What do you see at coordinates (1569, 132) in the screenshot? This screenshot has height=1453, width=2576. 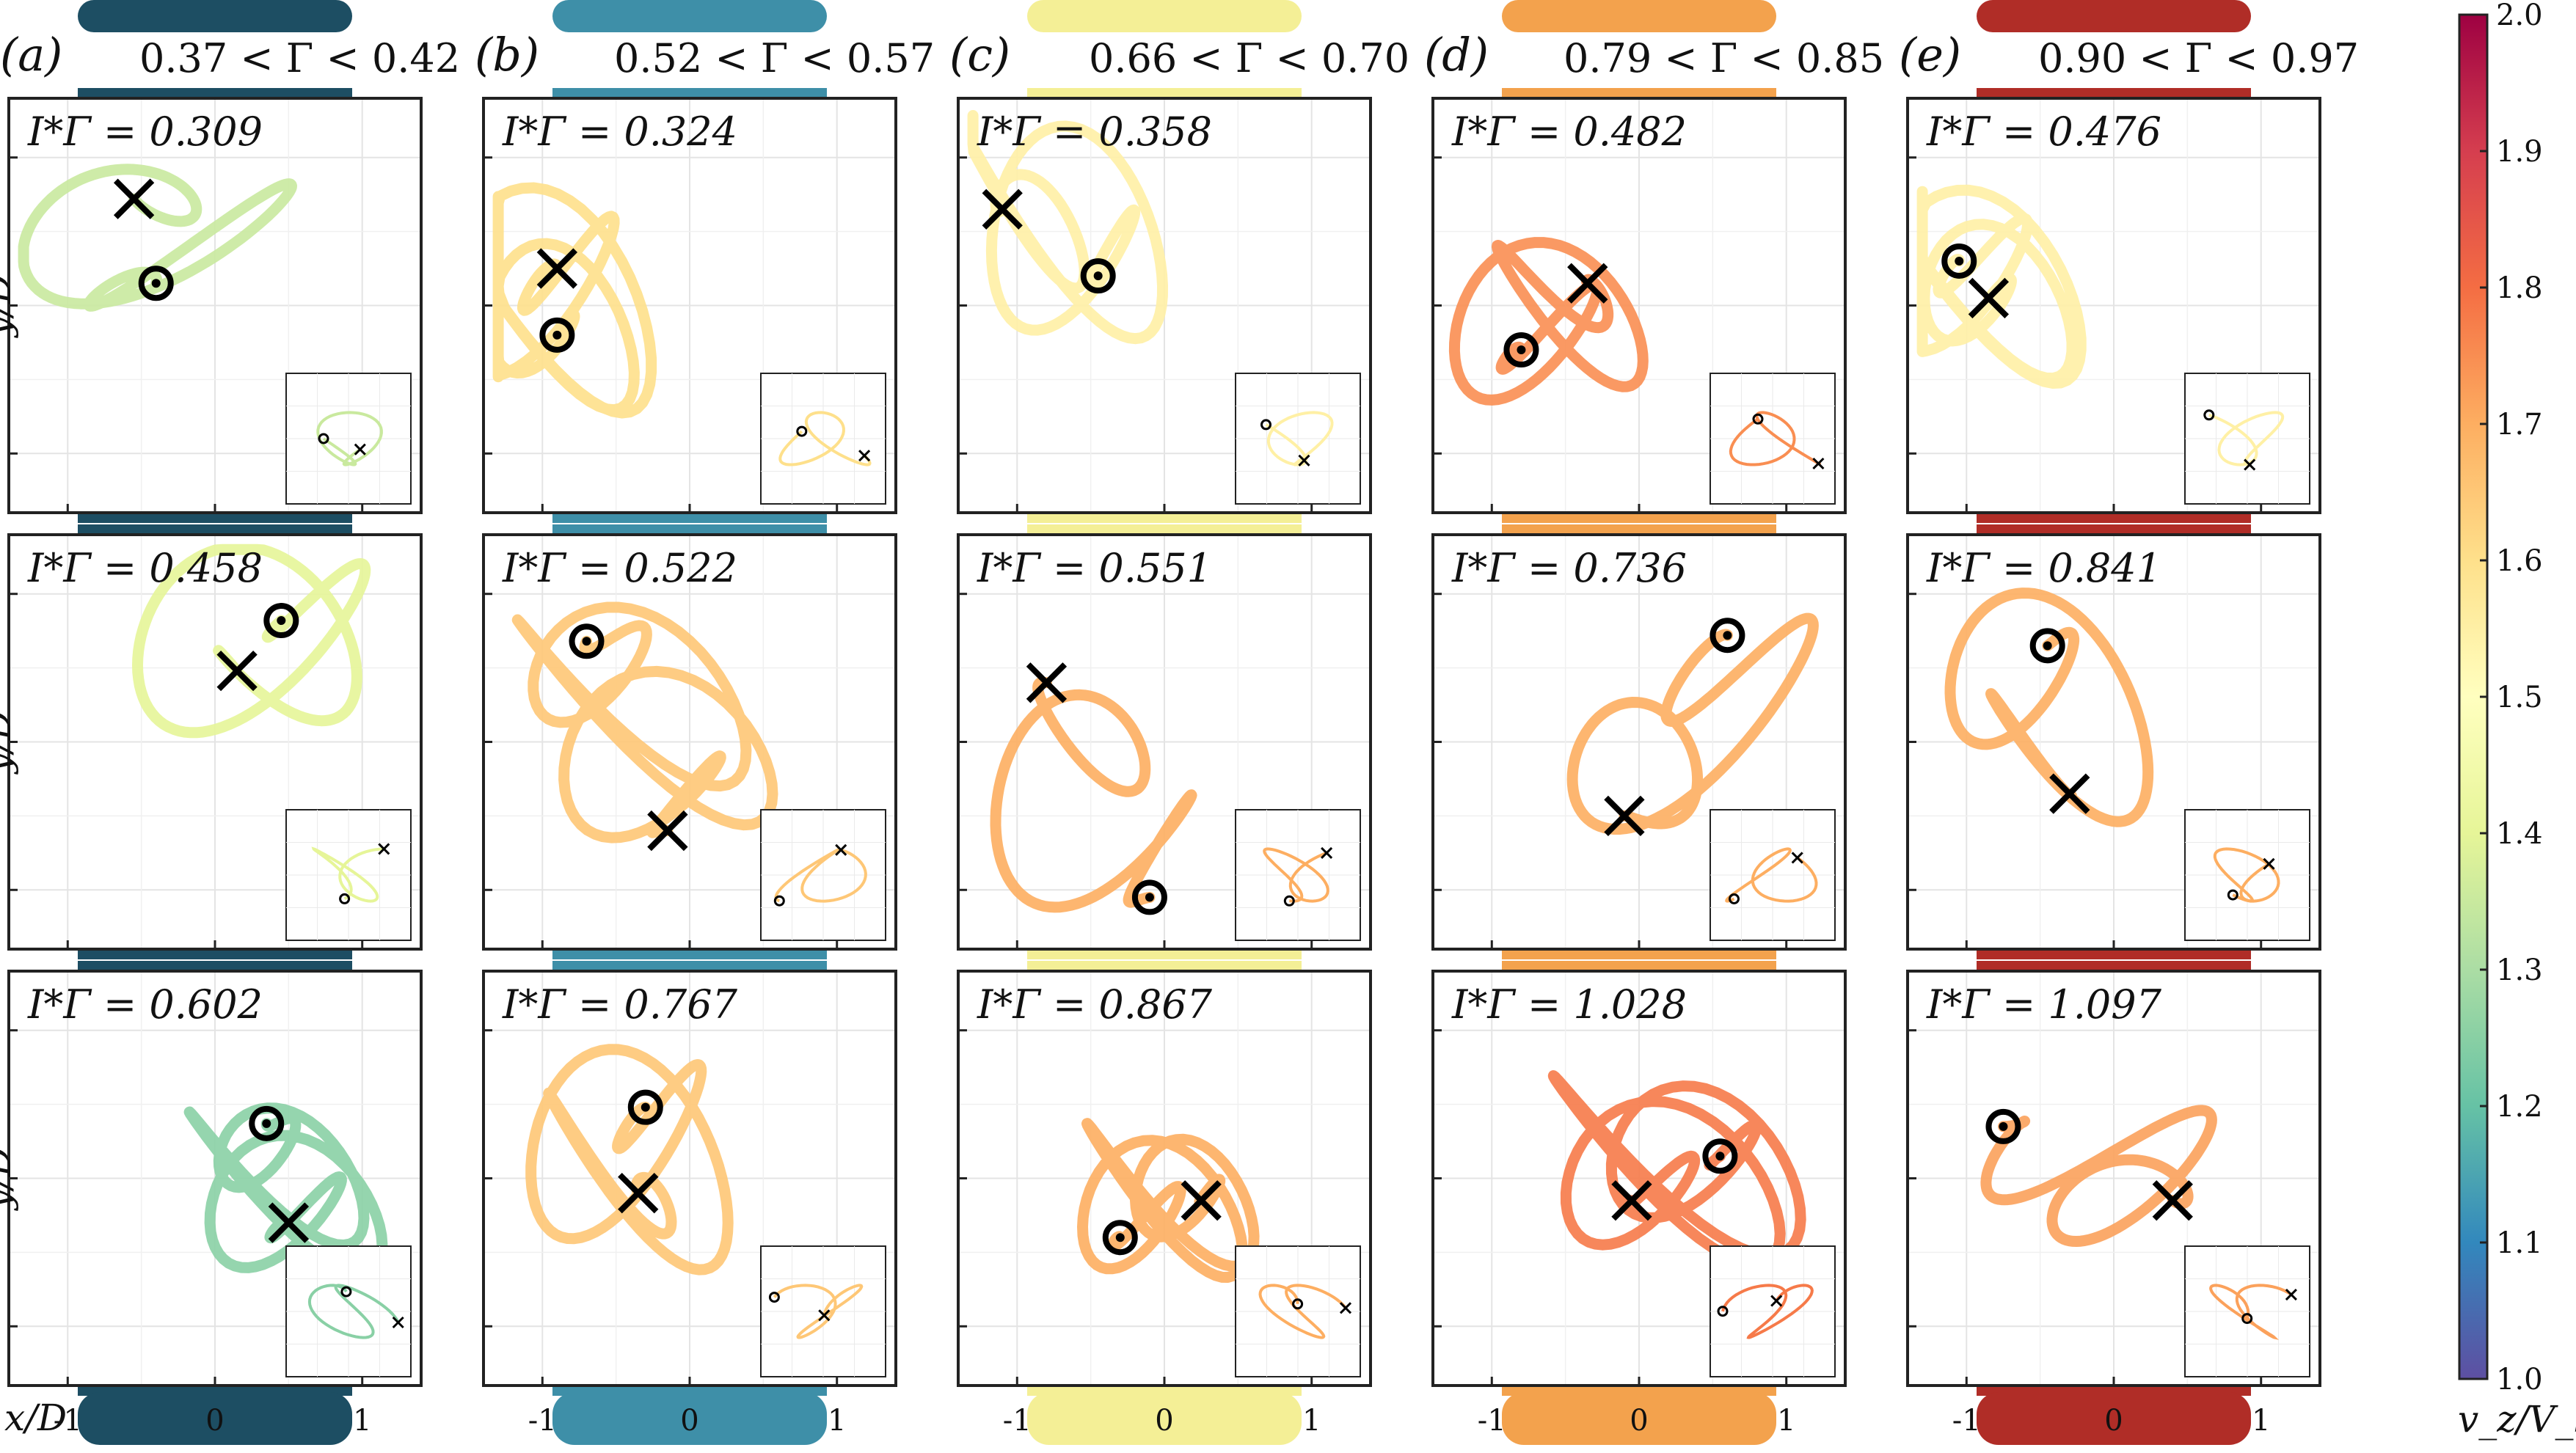 I see `panel-igamma-label: I*Γ = 0.482` at bounding box center [1569, 132].